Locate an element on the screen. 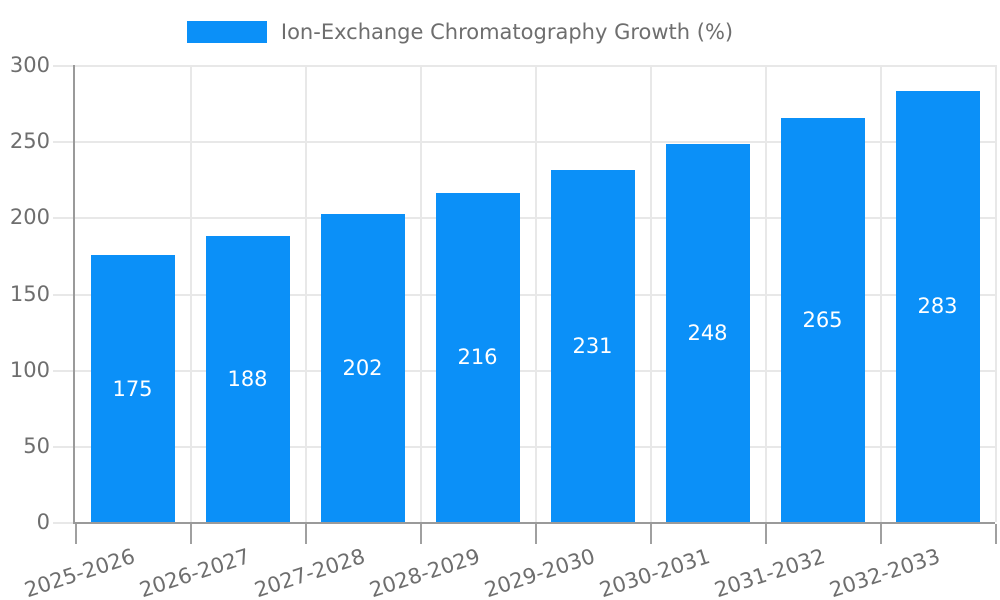 The image size is (1000, 600). bar-value-label: 283 is located at coordinates (937, 306).